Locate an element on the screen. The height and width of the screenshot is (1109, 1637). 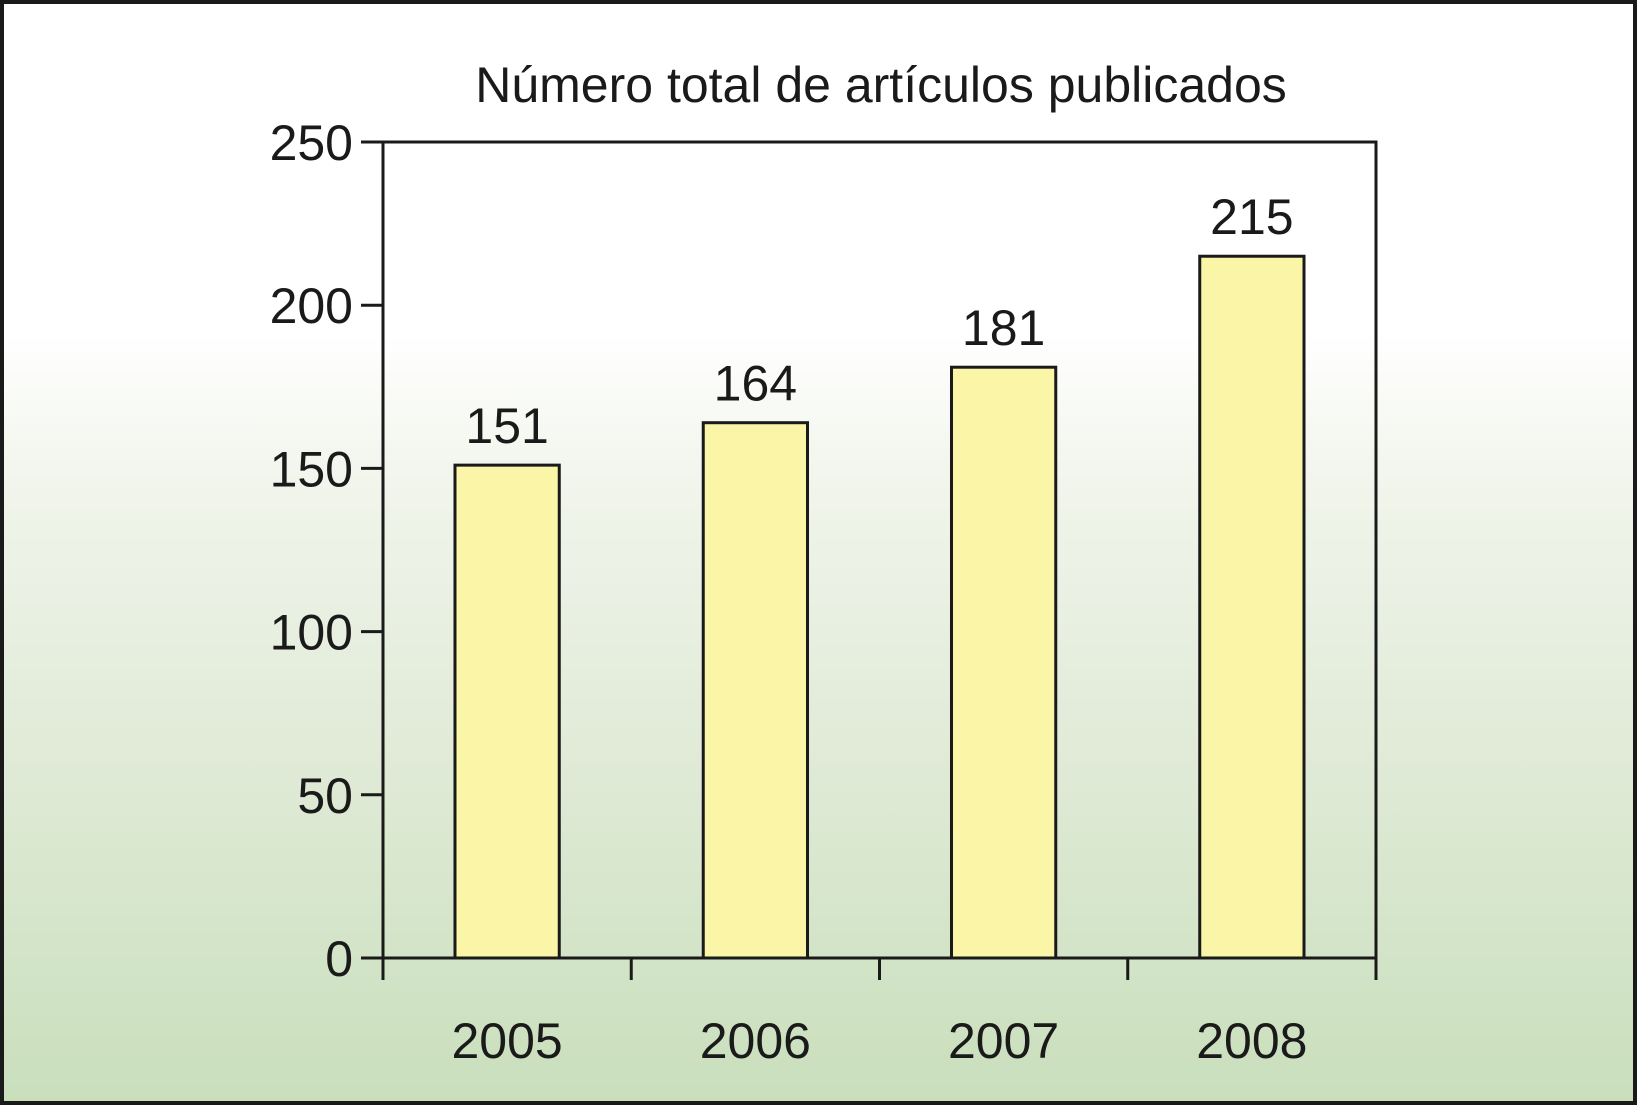
y-tick-label: 200 is located at coordinates (311, 306).